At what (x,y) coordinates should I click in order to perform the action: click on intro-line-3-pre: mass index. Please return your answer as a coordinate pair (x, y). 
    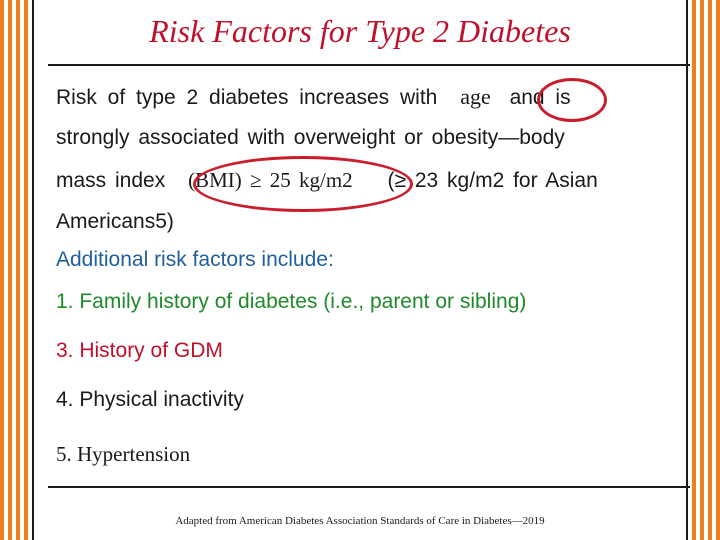
    Looking at the image, I should click on (111, 180).